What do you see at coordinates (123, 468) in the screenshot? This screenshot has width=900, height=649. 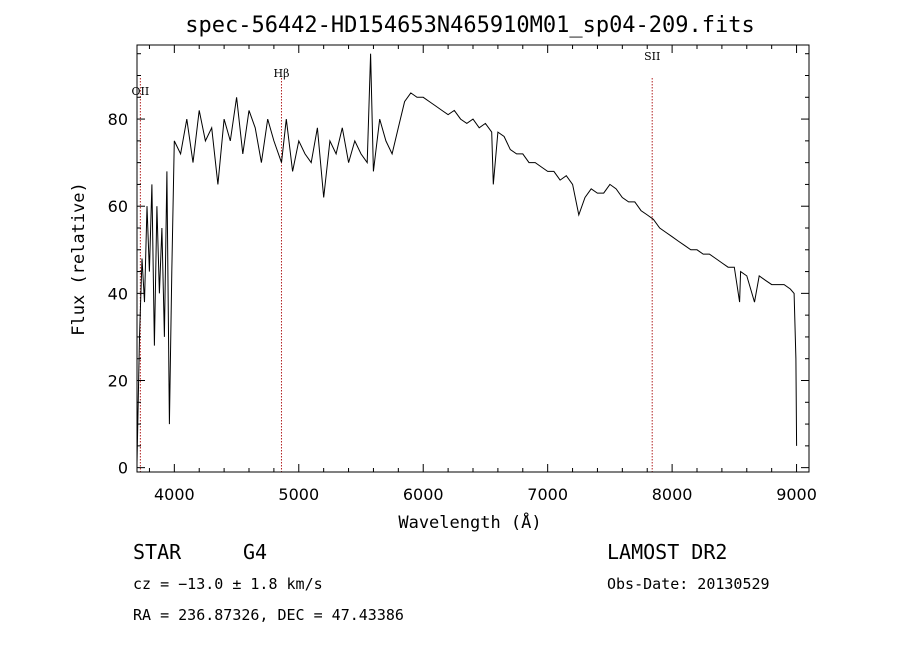 I see `y-tick-label: 0` at bounding box center [123, 468].